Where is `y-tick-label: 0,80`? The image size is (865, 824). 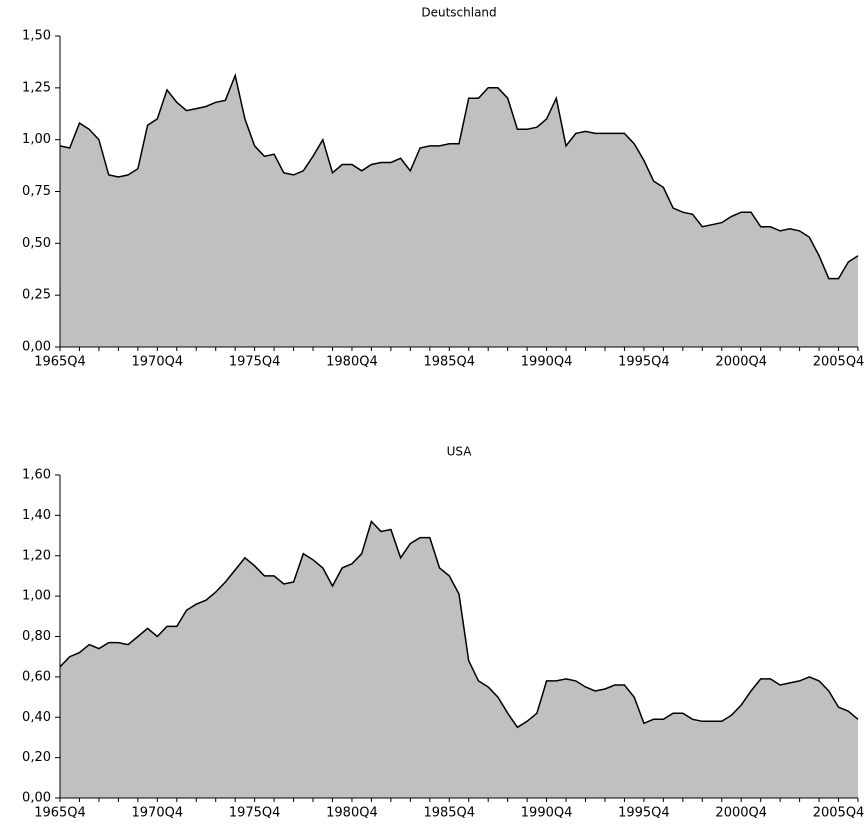 y-tick-label: 0,80 is located at coordinates (36, 636).